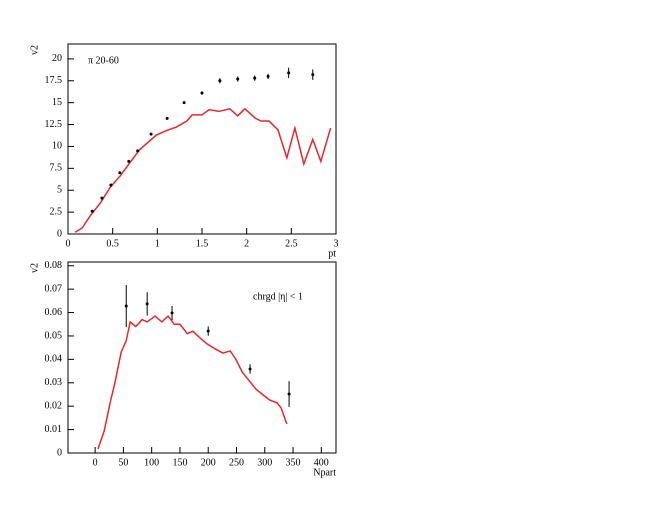 This screenshot has width=670, height=518. What do you see at coordinates (57, 146) in the screenshot?
I see `y-tick-label: 10` at bounding box center [57, 146].